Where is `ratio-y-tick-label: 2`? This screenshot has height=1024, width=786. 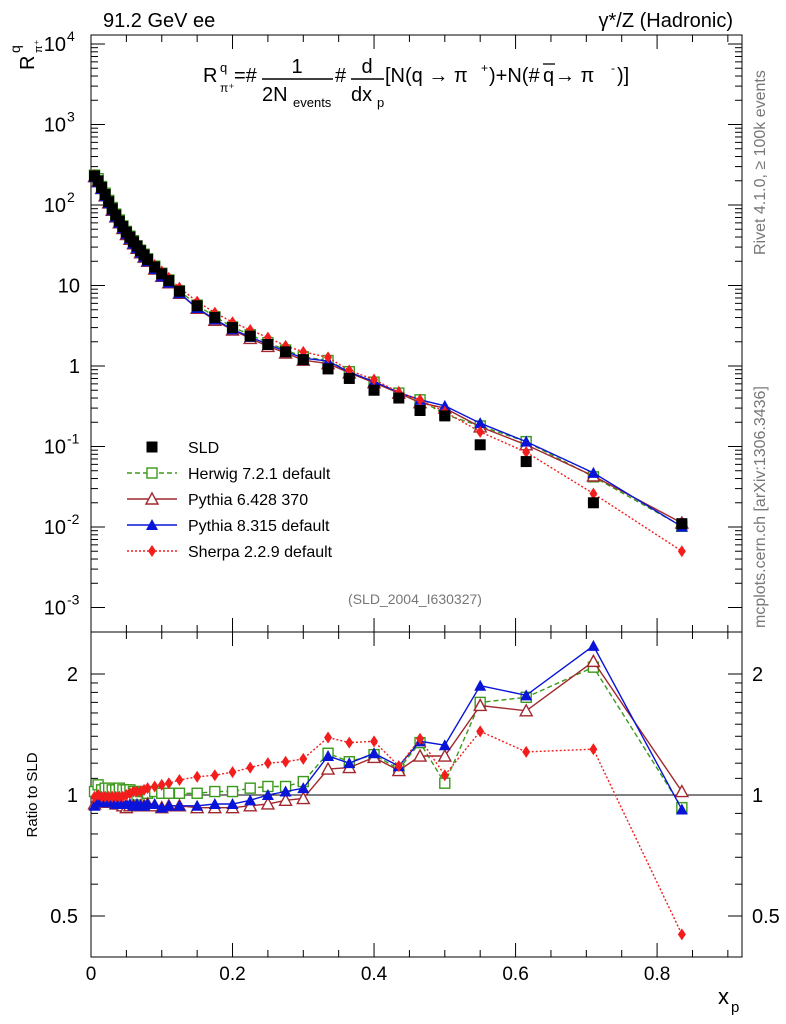 ratio-y-tick-label: 2 is located at coordinates (72, 675).